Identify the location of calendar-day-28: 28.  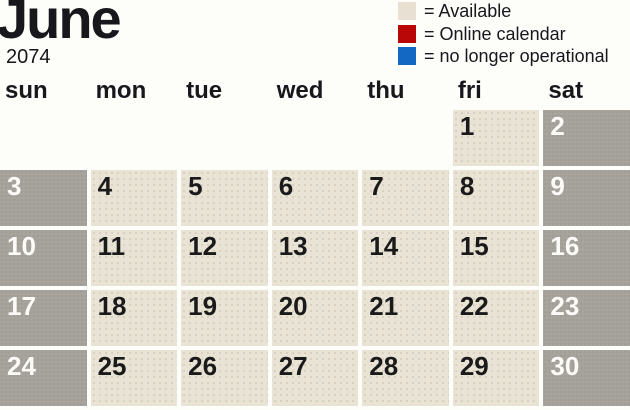
(405, 378).